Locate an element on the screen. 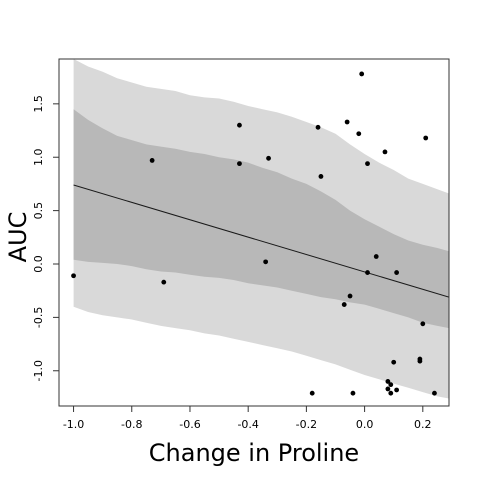 This screenshot has height=480, width=480. x-axis-title: Change in Proline is located at coordinates (254, 453).